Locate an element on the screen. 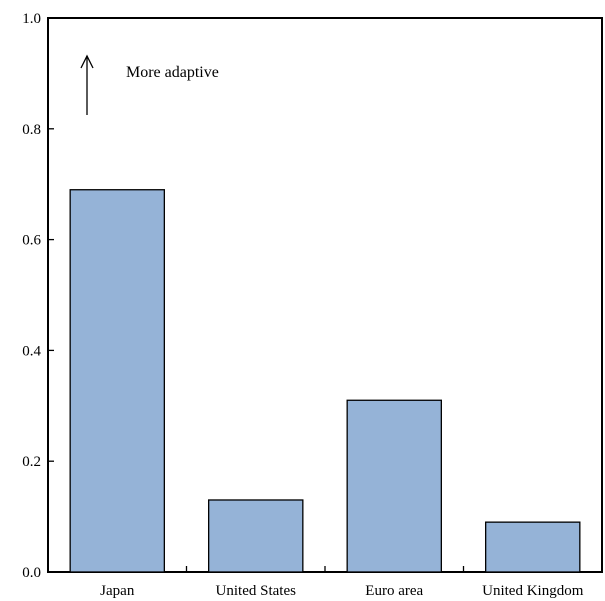  y-tick-label: 1.0 is located at coordinates (31, 19).